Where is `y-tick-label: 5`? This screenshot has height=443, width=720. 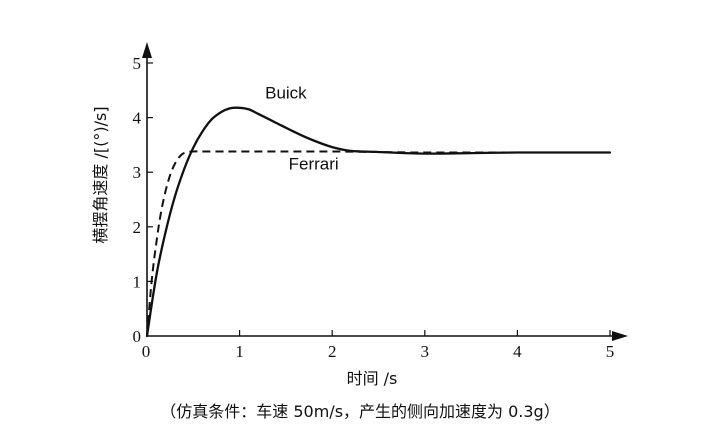
y-tick-label: 5 is located at coordinates (137, 63).